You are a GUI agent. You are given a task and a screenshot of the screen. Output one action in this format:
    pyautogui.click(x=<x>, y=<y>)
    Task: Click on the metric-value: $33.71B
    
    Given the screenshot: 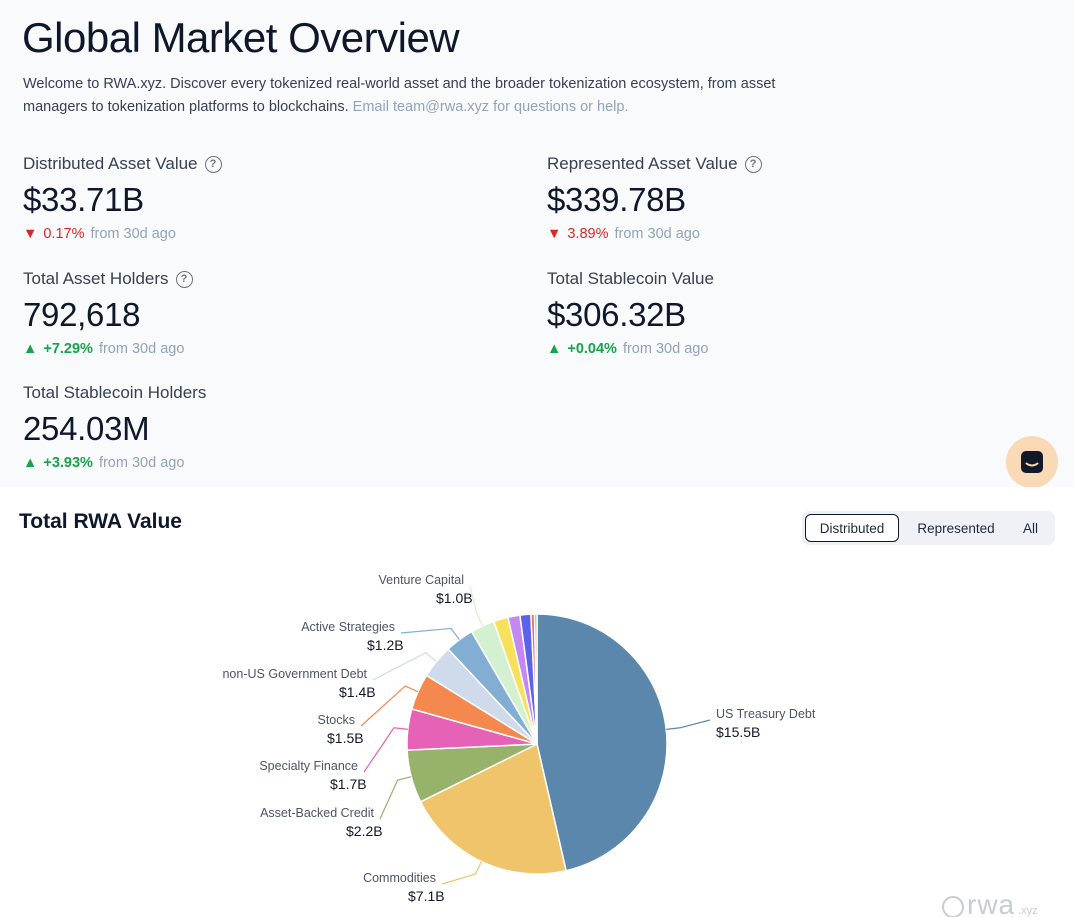 What is the action you would take?
    pyautogui.click(x=83, y=199)
    